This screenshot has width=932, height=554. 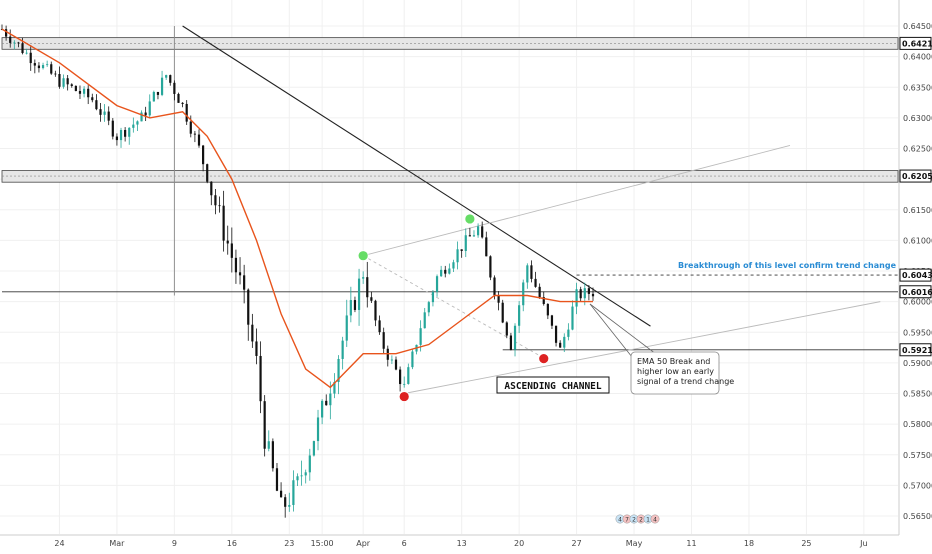 I want to click on x-axis-bg, so click(x=466, y=542).